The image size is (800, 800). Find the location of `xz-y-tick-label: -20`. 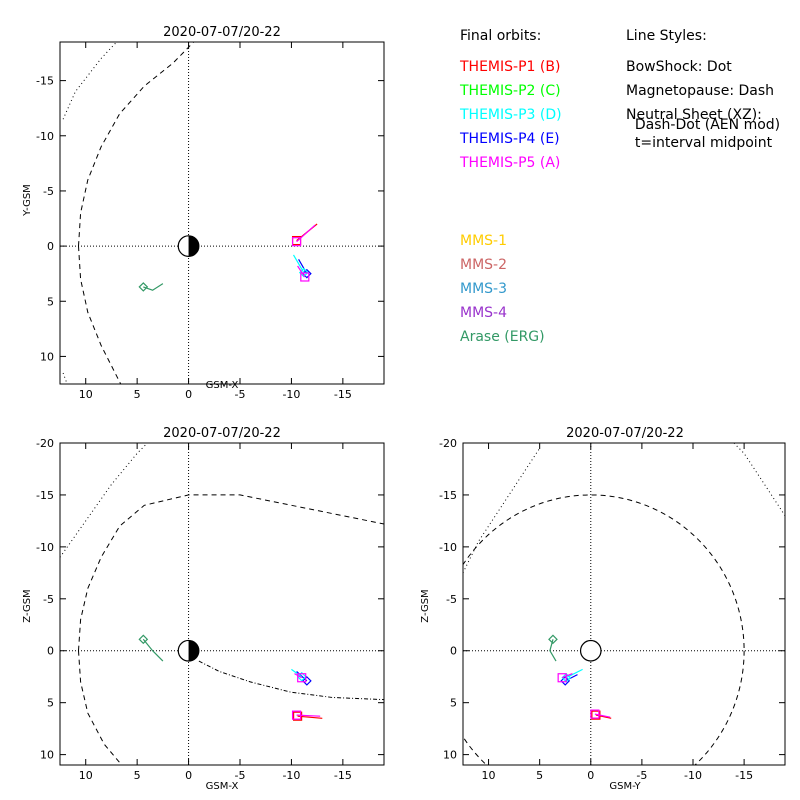

xz-y-tick-label: -20 is located at coordinates (45, 443).